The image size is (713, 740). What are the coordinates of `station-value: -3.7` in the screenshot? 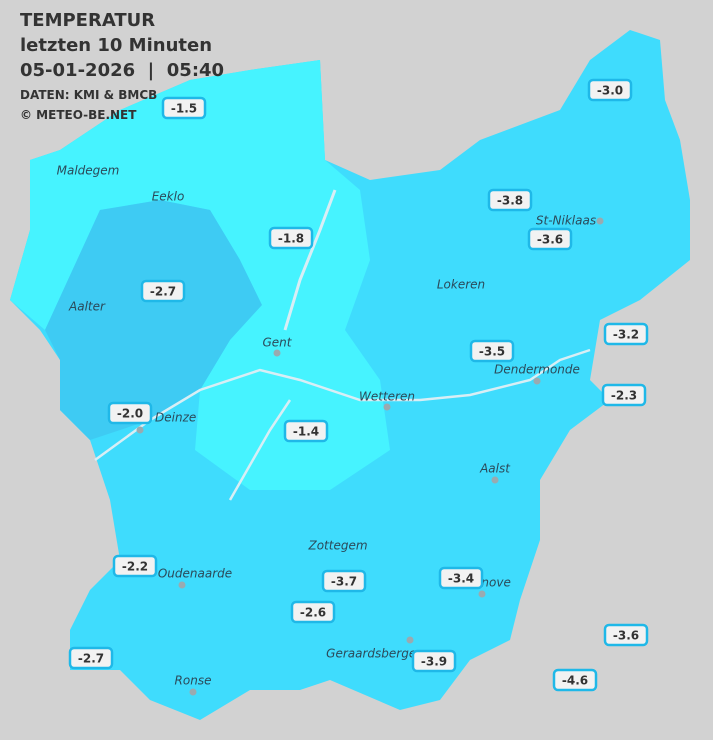 It's located at (344, 582).